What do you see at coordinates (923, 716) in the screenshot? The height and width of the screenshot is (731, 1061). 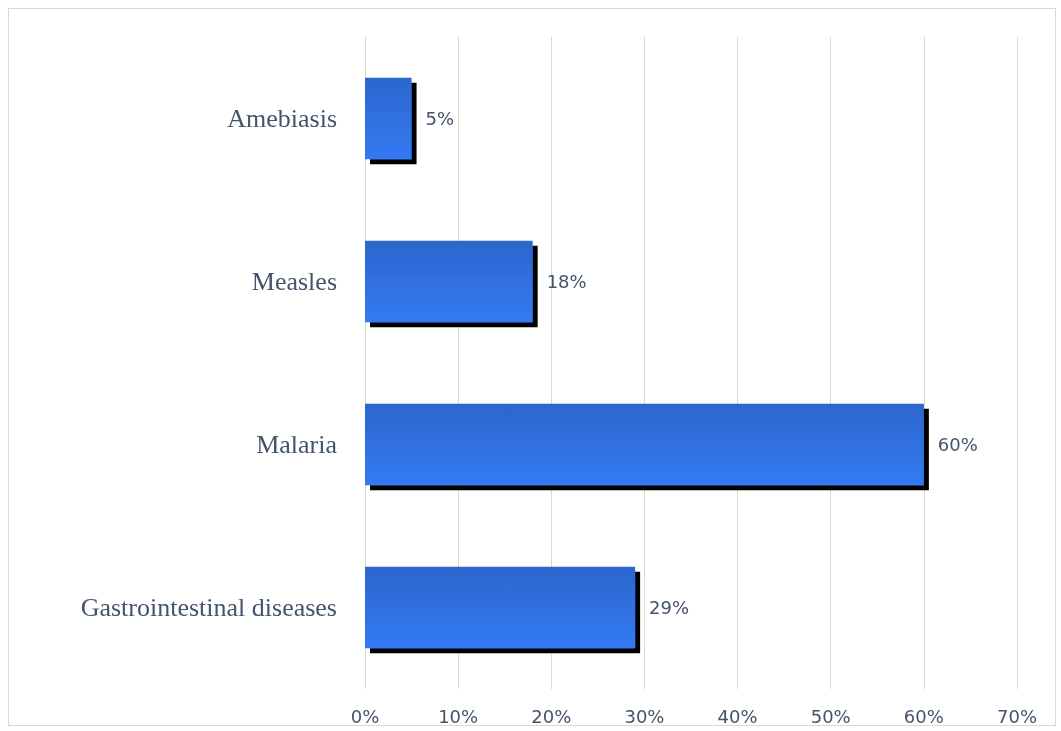 I see `x-tick-label: 60%` at bounding box center [923, 716].